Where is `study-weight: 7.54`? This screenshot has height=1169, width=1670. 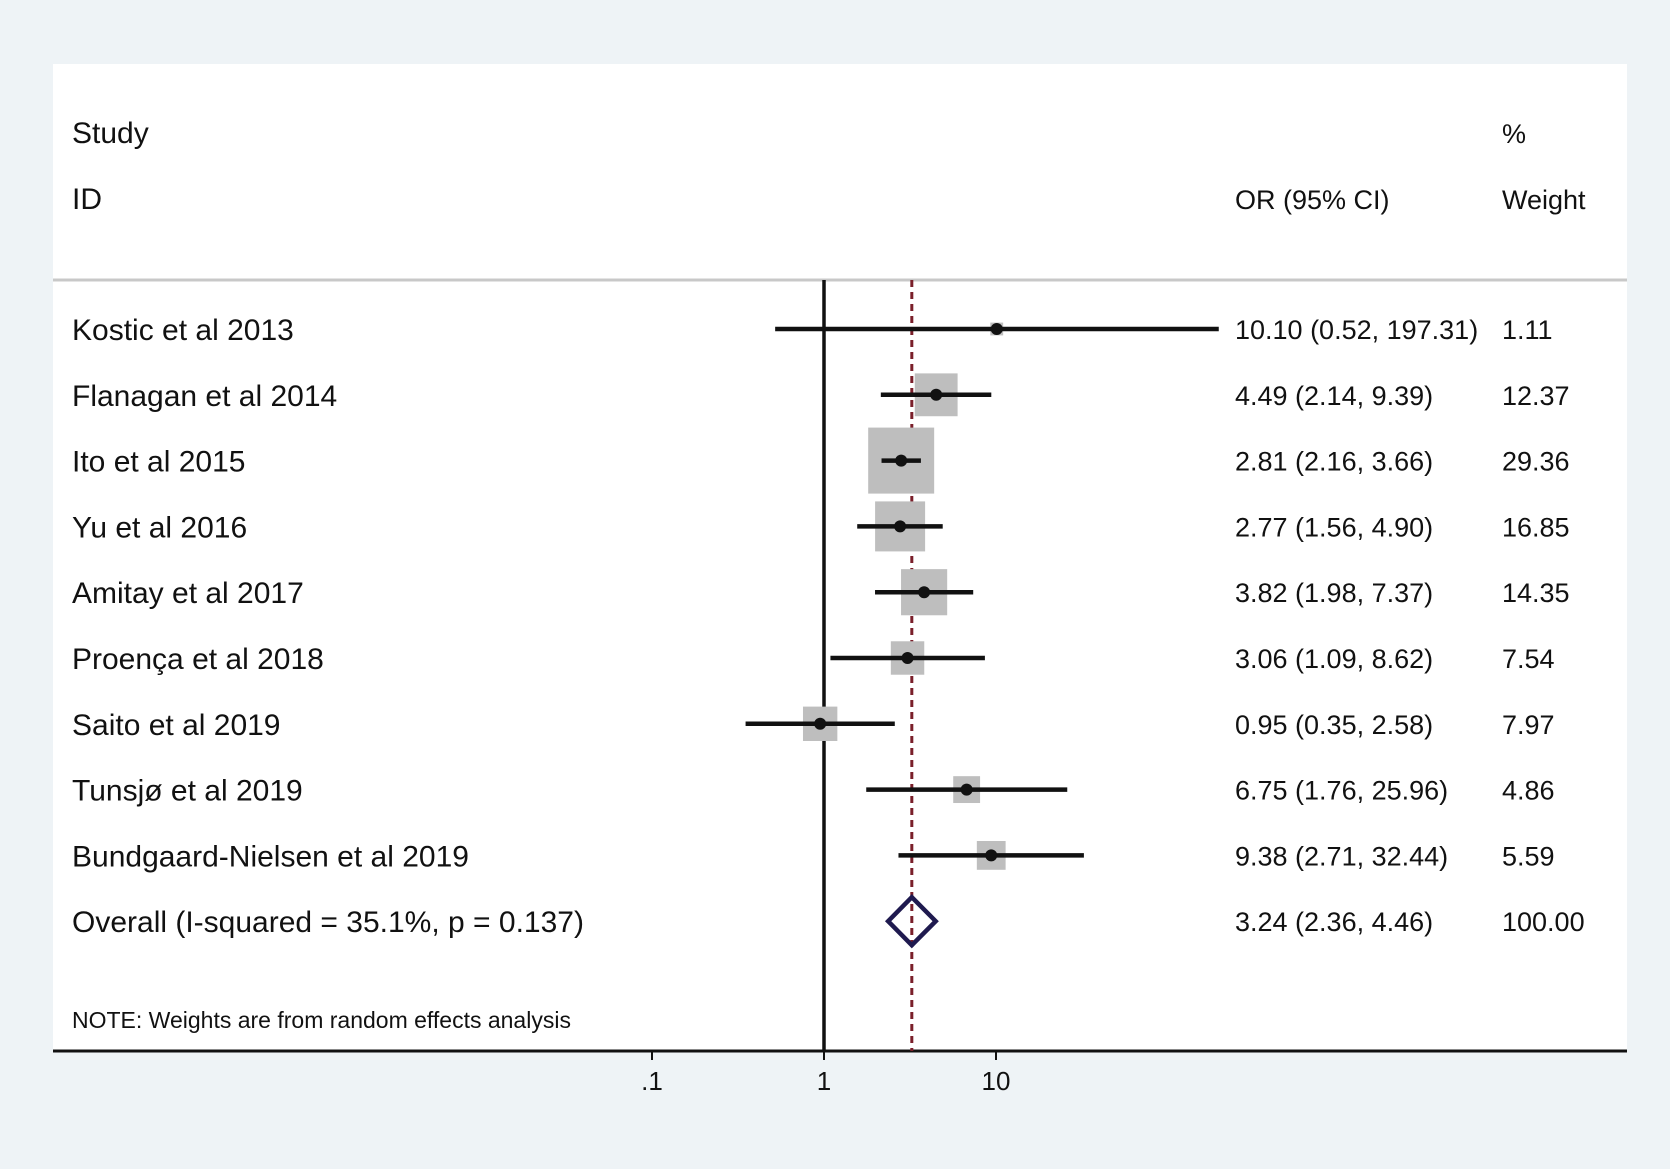
study-weight: 7.54 is located at coordinates (1528, 659).